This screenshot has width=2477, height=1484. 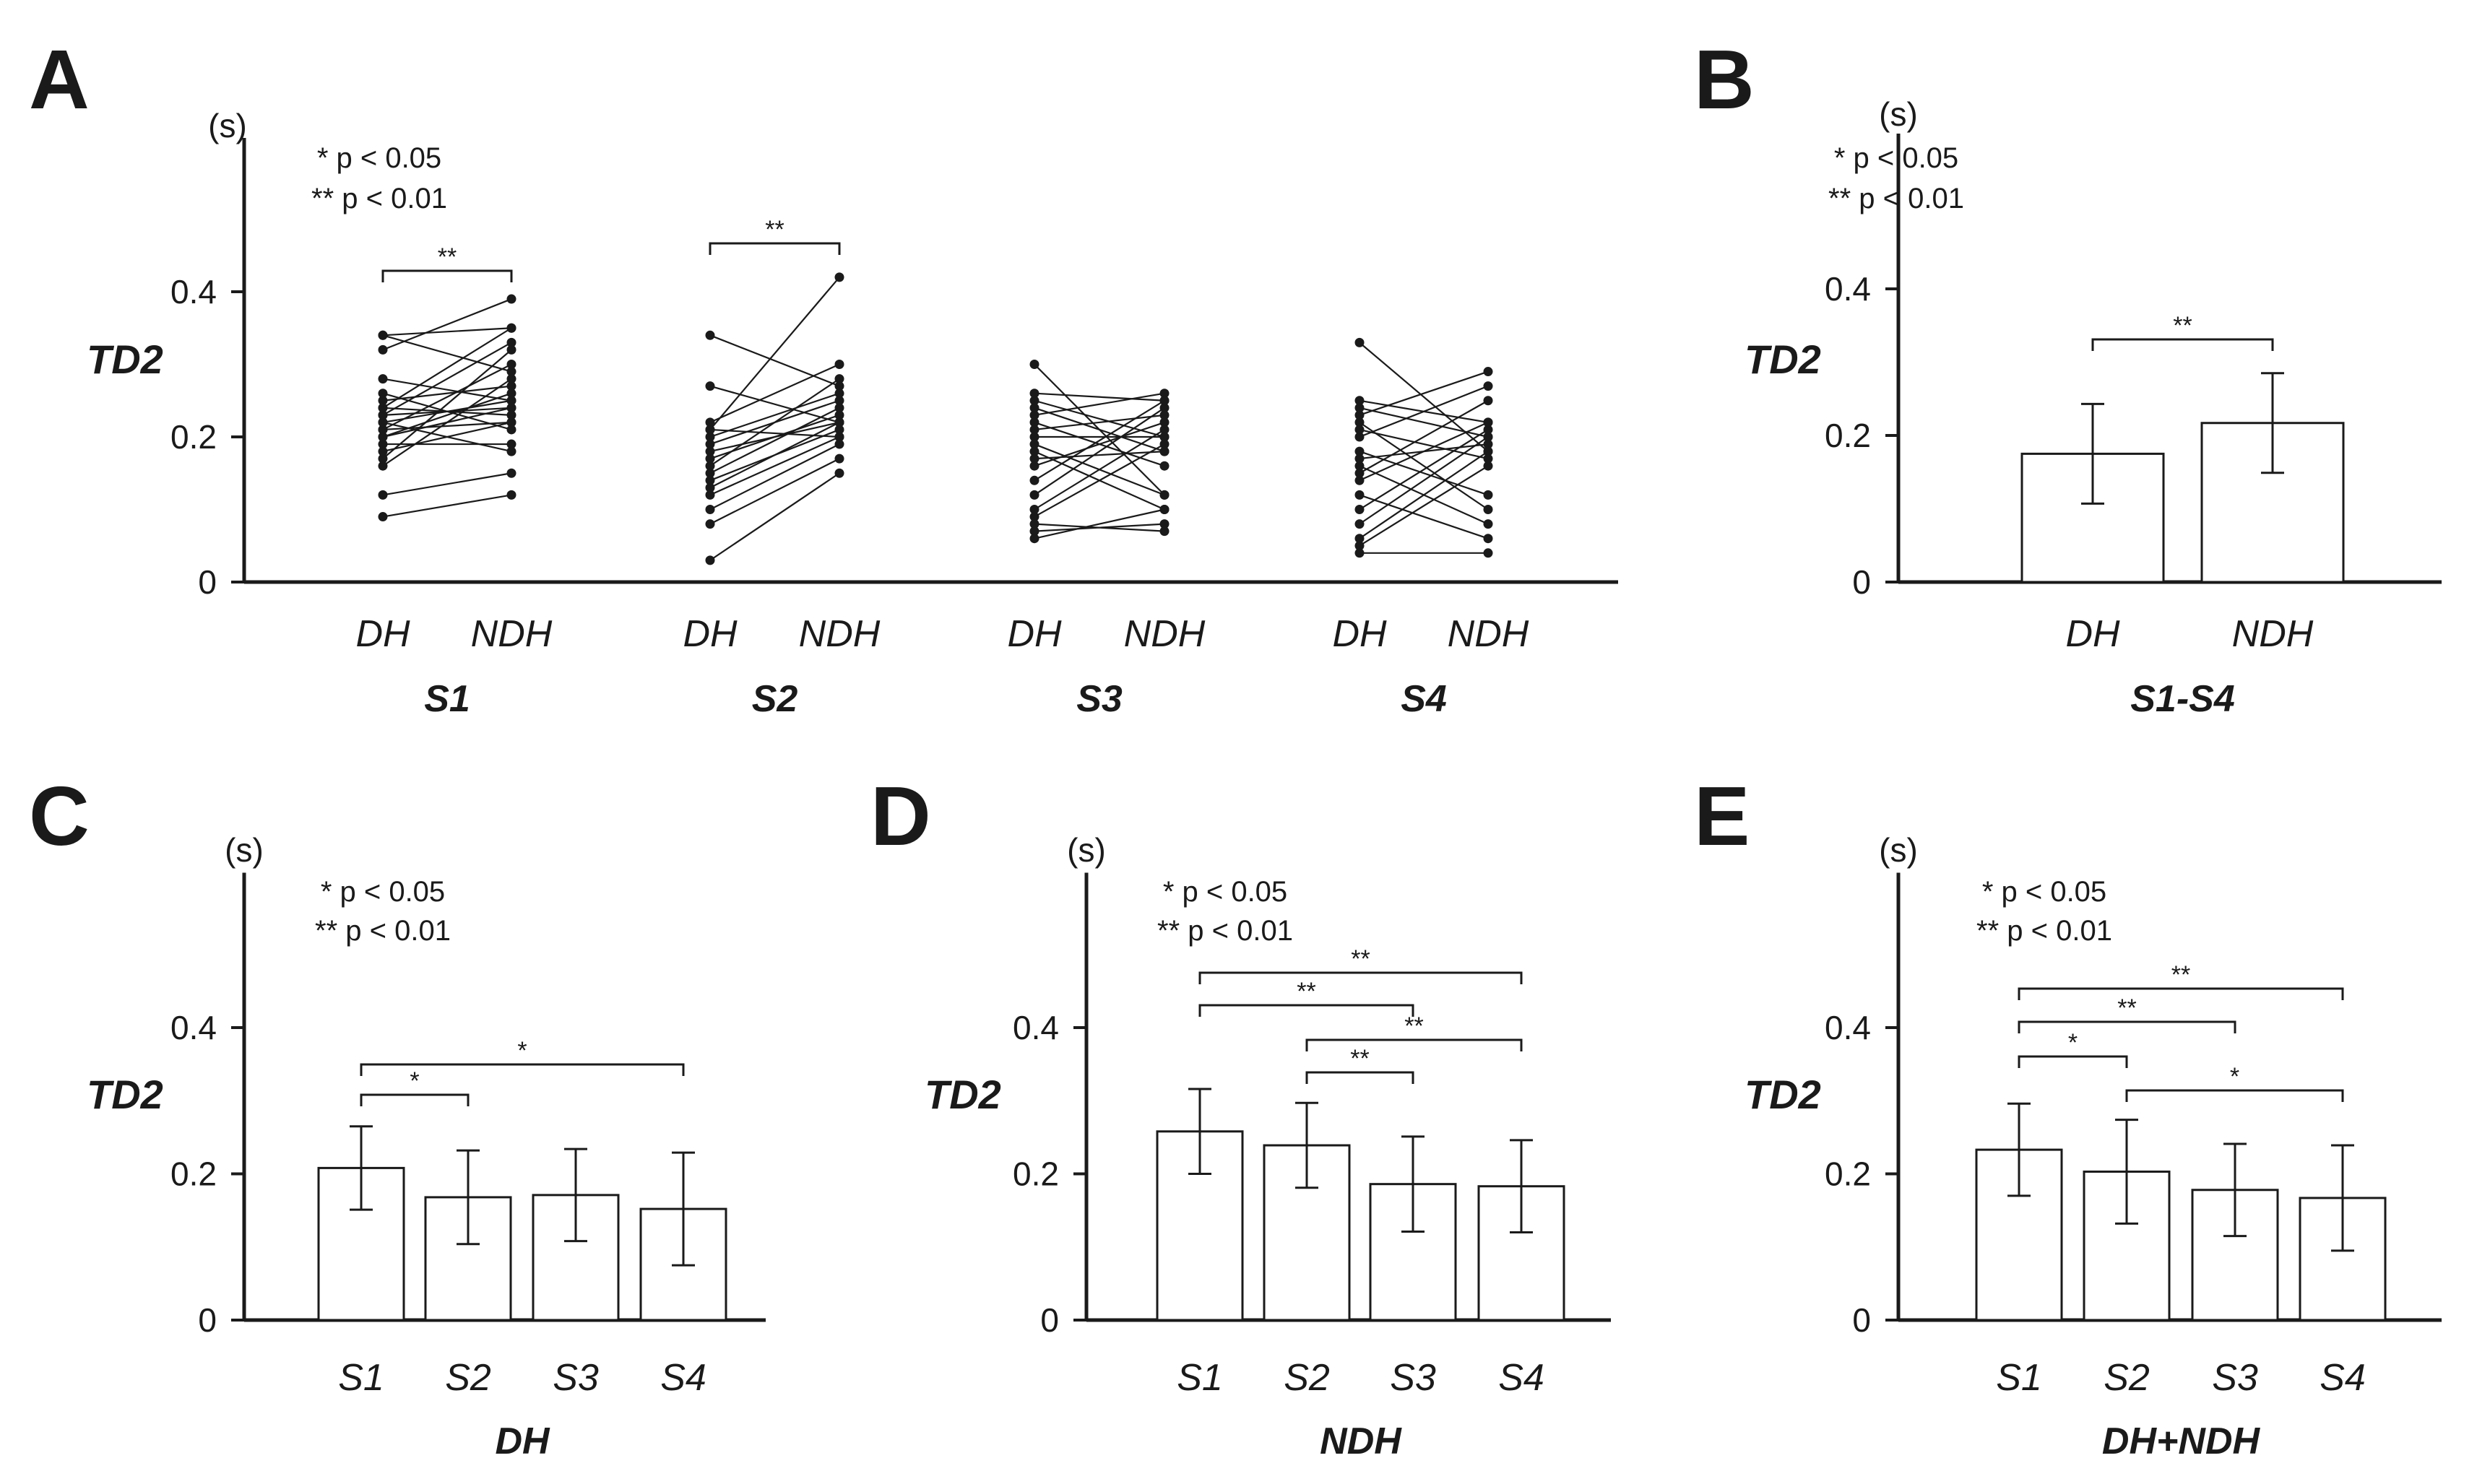 I want to click on x-tick-label: DH, so click(x=1034, y=634).